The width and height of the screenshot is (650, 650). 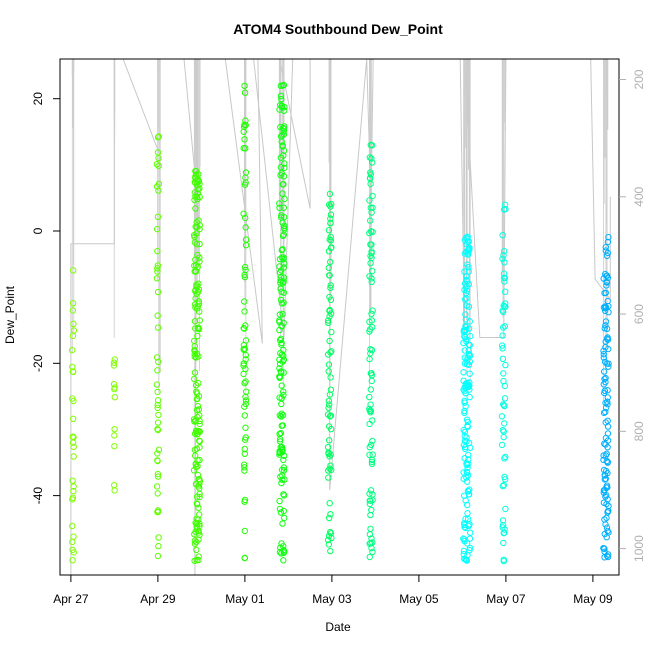 What do you see at coordinates (38, 99) in the screenshot?
I see `y-tick-label-3: 20` at bounding box center [38, 99].